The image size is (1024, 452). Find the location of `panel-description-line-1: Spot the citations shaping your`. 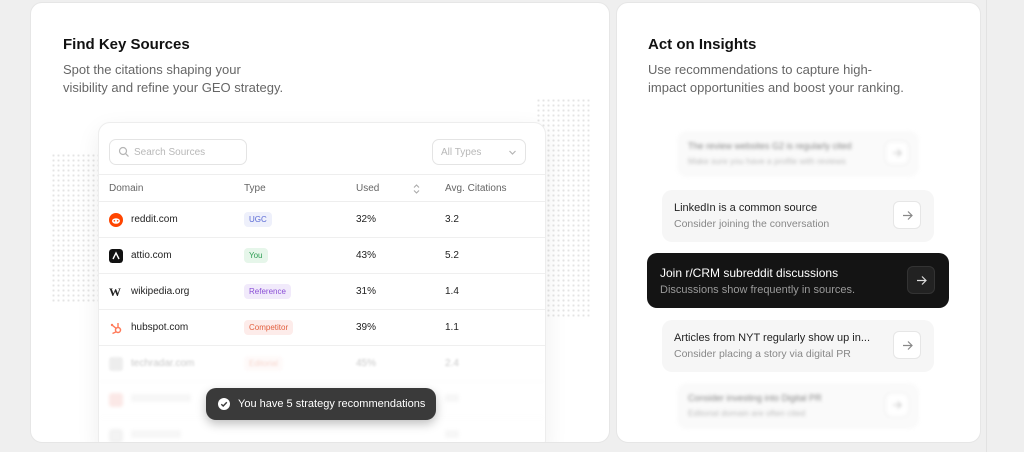

panel-description-line-1: Spot the citations shaping your is located at coordinates (152, 69).